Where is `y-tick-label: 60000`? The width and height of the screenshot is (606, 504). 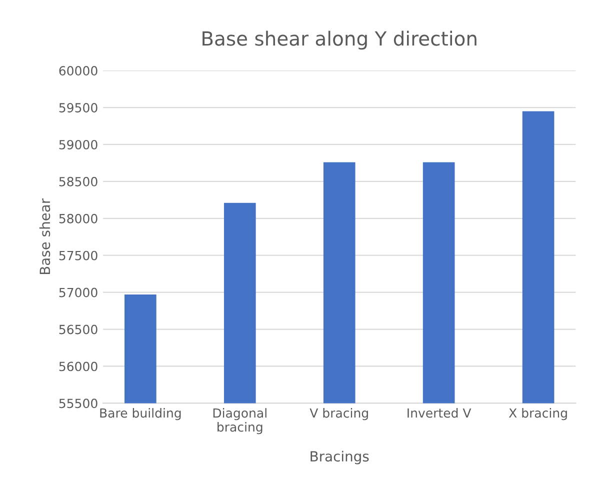 y-tick-label: 60000 is located at coordinates (78, 71).